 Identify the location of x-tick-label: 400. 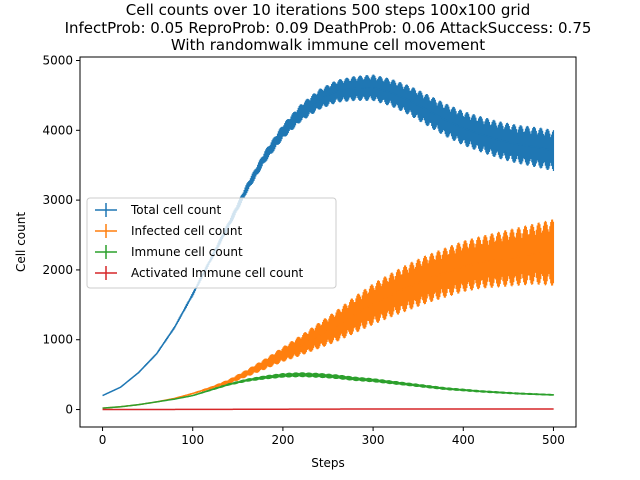
(463, 440).